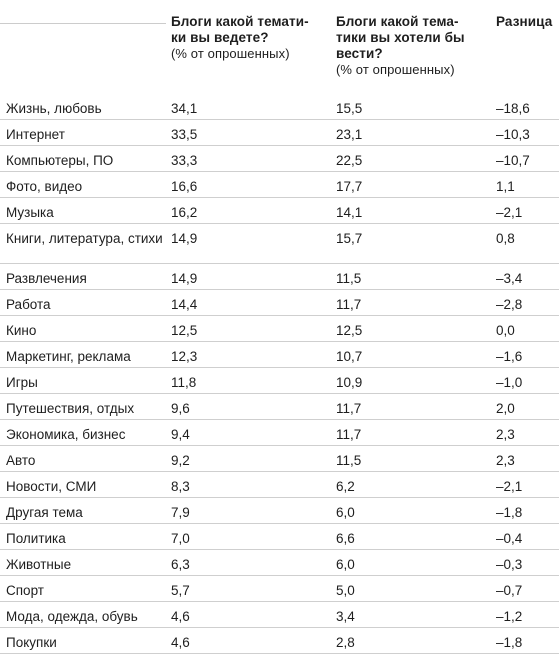 This screenshot has height=668, width=559. I want to click on table-row: Интернет 33,5 23,1 –10,3, so click(279, 133).